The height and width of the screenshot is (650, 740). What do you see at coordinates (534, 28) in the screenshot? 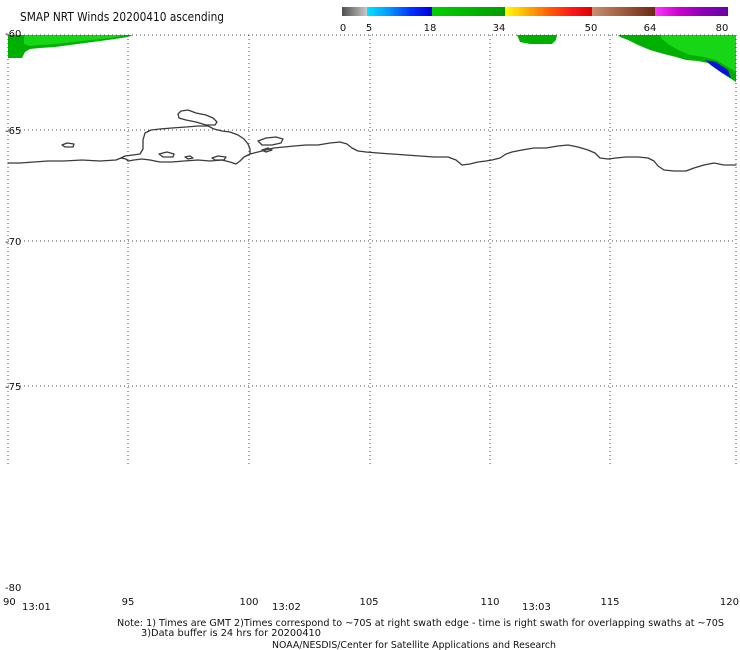
I see `colorbar-ticks: 0 5 18 34 50 64 80` at bounding box center [534, 28].